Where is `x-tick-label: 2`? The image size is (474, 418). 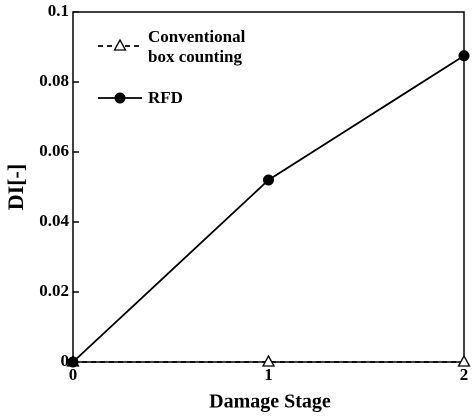 x-tick-label: 2 is located at coordinates (464, 374).